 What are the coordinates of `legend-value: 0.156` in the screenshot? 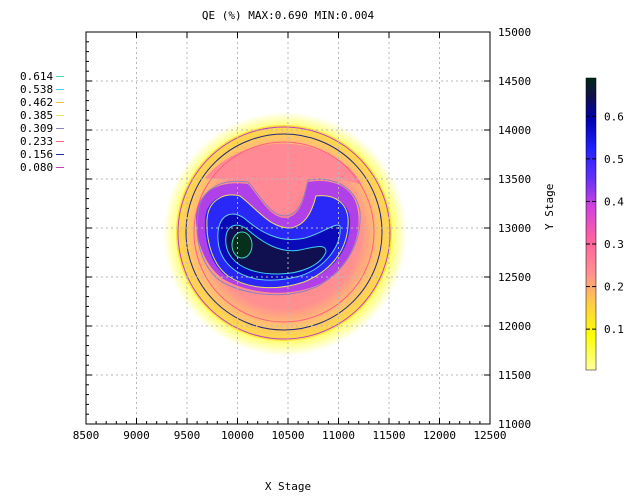 It's located at (37, 154).